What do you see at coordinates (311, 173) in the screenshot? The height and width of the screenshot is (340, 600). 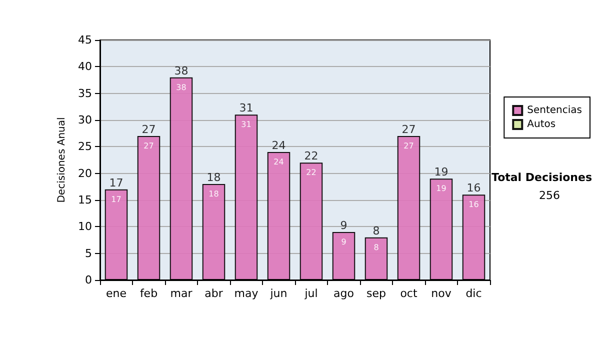 I see `data-label: 22` at bounding box center [311, 173].